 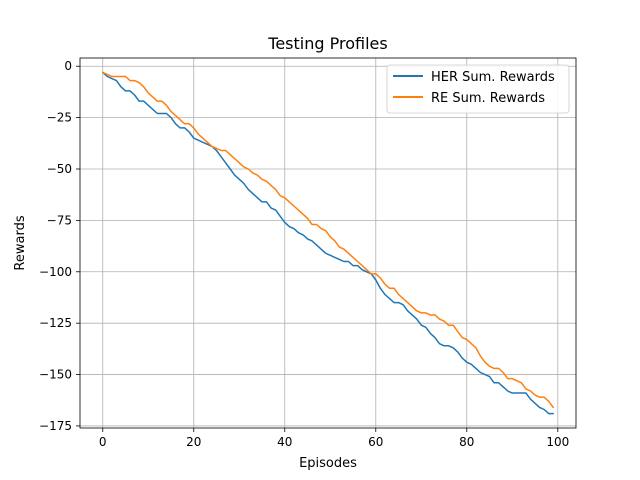 I want to click on x-axis-label: Episodes, so click(x=328, y=463).